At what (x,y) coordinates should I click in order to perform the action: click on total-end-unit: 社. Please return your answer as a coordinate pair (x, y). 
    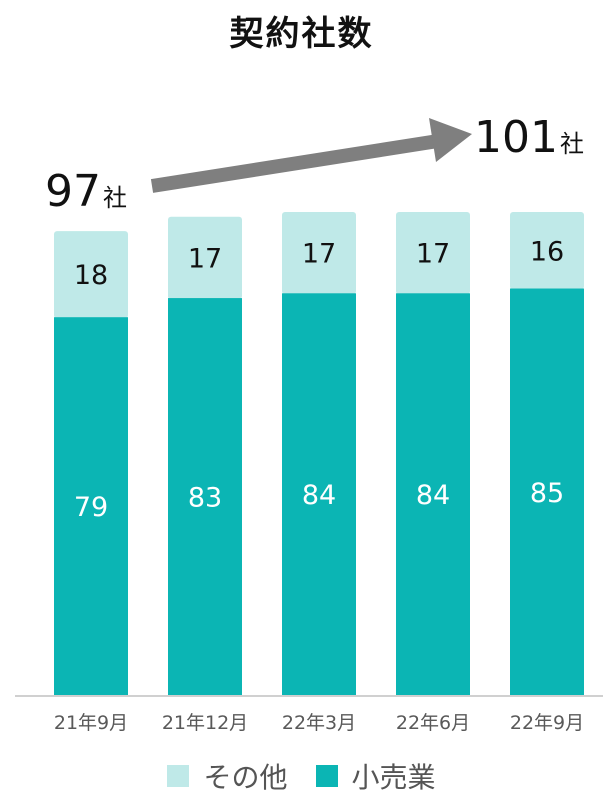
    Looking at the image, I should click on (571, 144).